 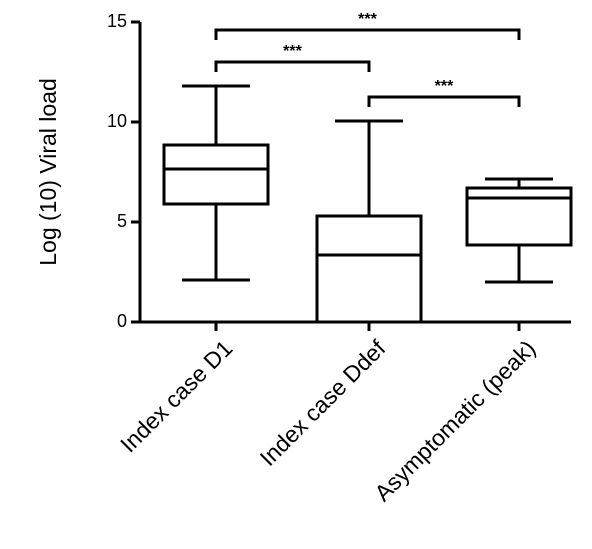 What do you see at coordinates (454, 420) in the screenshot?
I see `category-label: Asymptomatic (peak)` at bounding box center [454, 420].